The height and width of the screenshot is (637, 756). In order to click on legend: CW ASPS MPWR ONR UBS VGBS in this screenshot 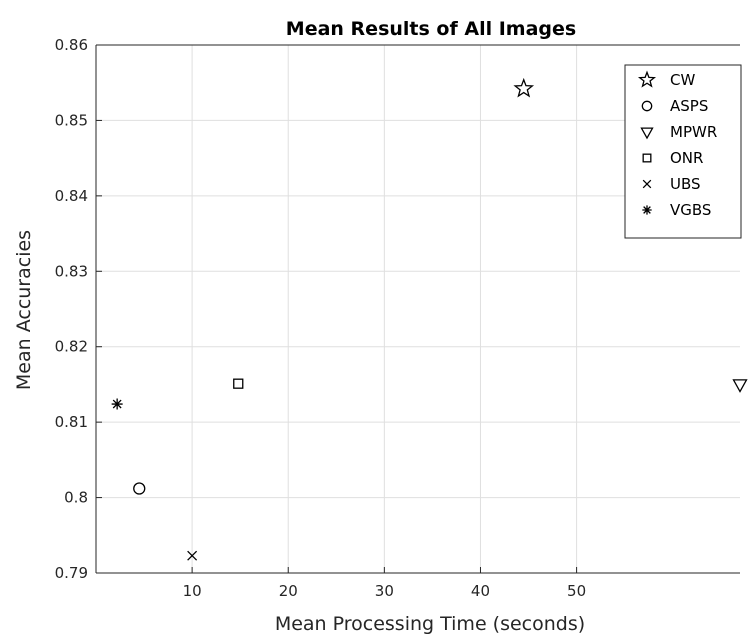, I will do `click(683, 151)`.